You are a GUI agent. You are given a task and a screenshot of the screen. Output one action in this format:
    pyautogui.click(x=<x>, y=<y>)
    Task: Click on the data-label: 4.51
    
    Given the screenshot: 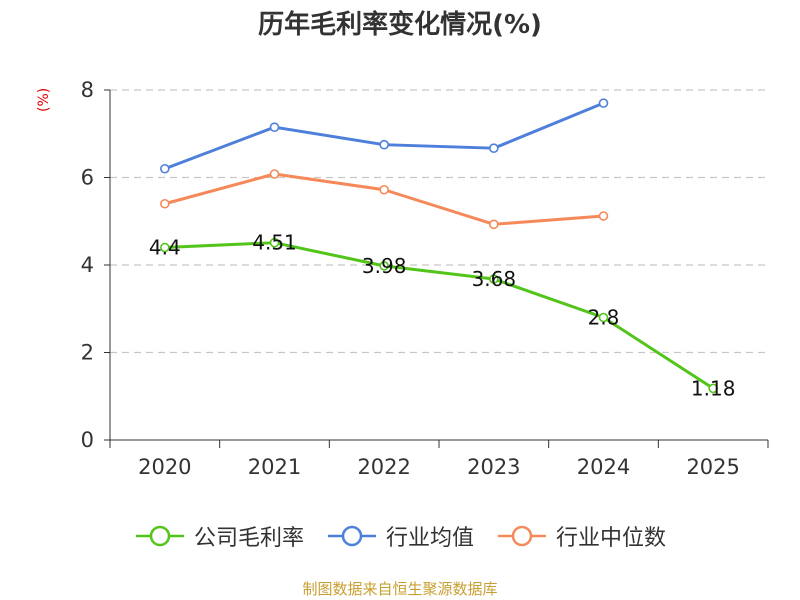 What is the action you would take?
    pyautogui.click(x=274, y=243)
    